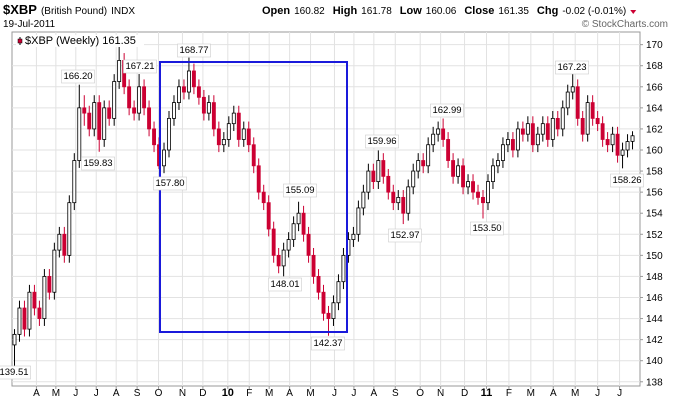  I want to click on y-tick-label: 158, so click(654, 172).